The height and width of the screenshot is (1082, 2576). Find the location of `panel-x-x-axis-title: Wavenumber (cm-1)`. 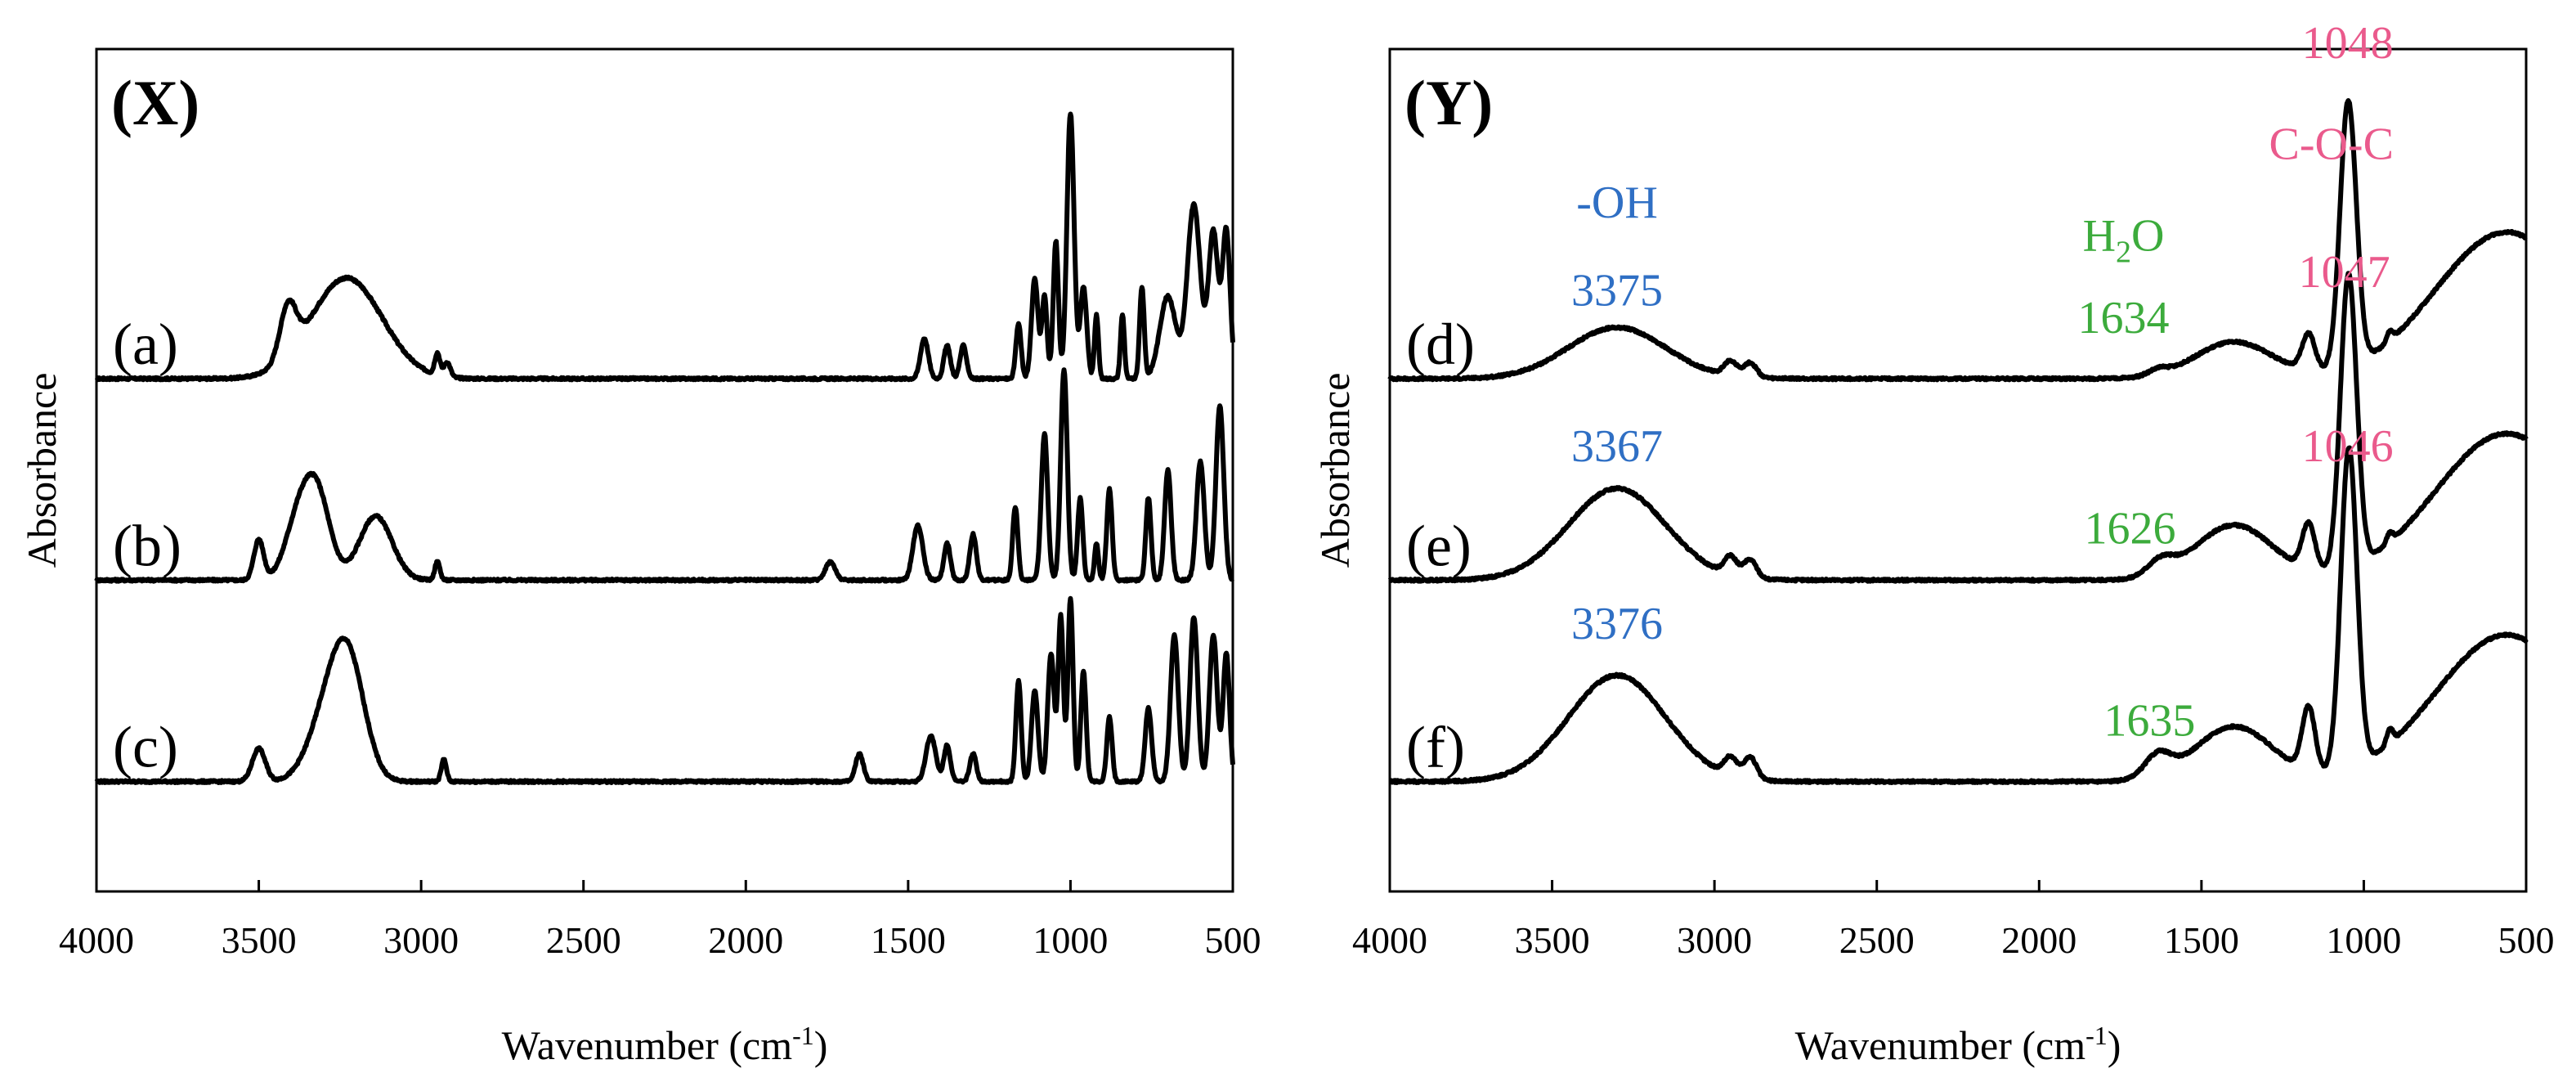

panel-x-x-axis-title: Wavenumber (cm-1) is located at coordinates (665, 1044).